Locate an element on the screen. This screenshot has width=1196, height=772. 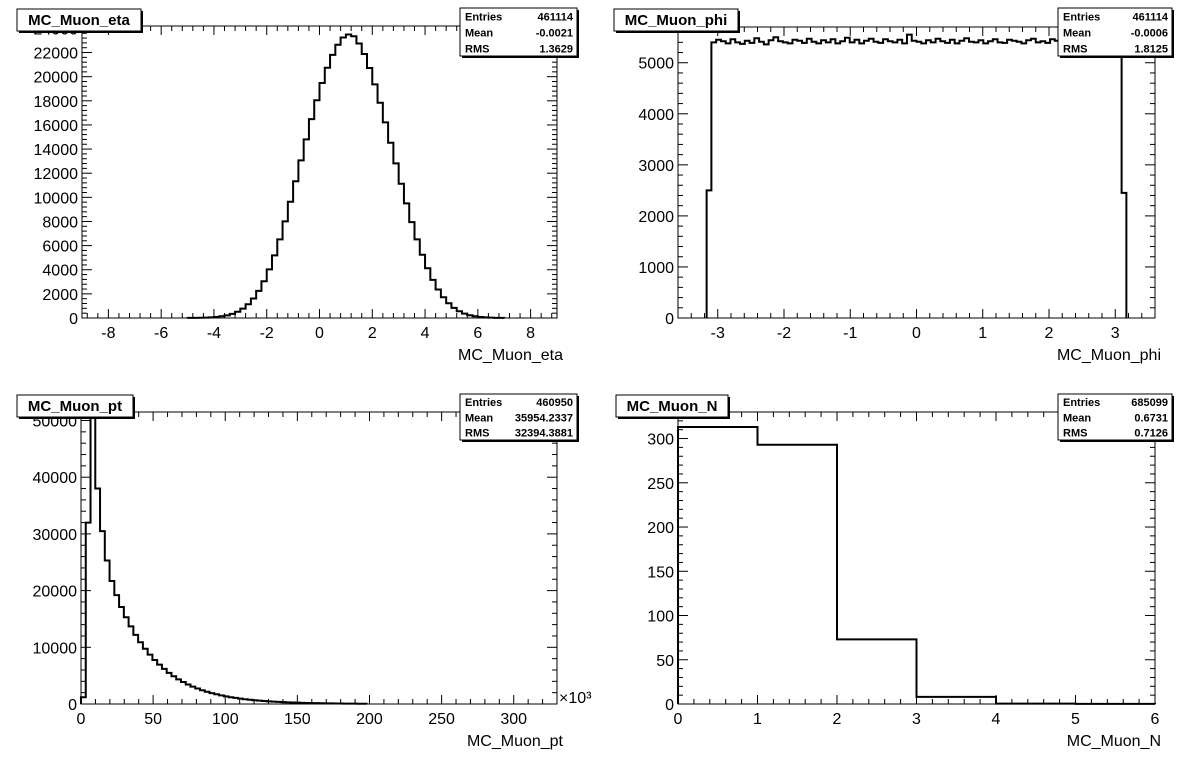
histogram-title: MC_Muon_N is located at coordinates (672, 406).